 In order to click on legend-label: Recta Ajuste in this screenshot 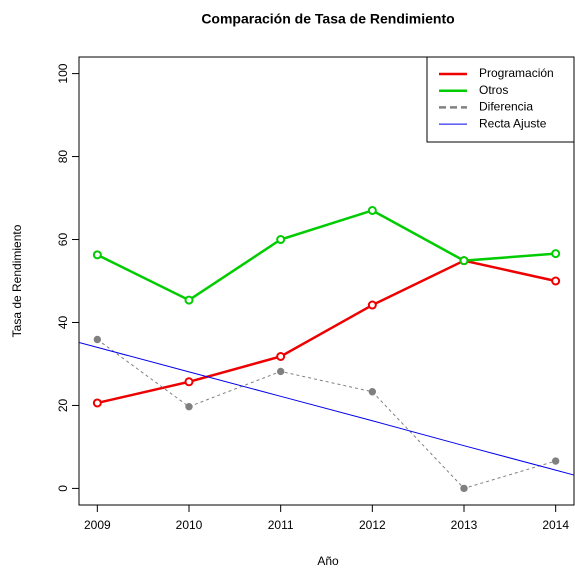, I will do `click(513, 123)`.